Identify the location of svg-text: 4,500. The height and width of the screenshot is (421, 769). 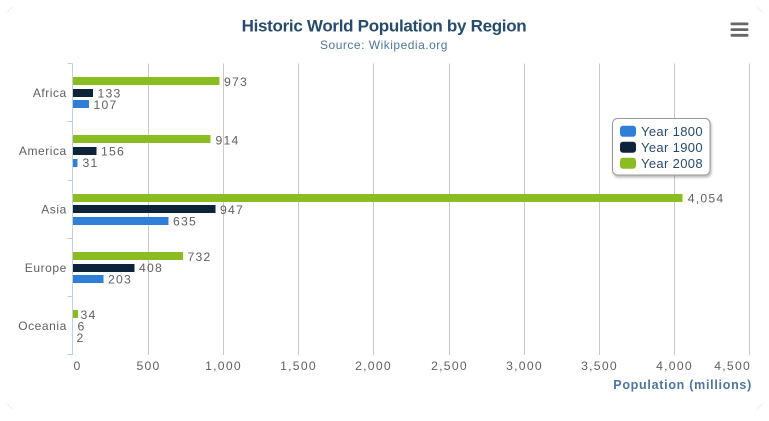
(732, 366).